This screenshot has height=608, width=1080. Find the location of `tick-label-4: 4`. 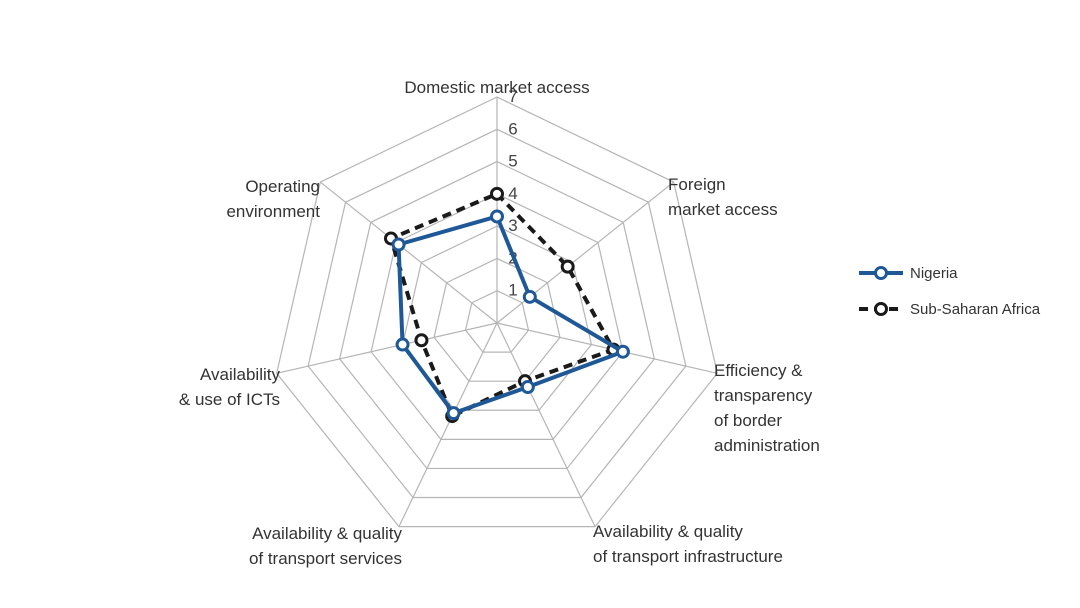

tick-label-4: 4 is located at coordinates (512, 193).